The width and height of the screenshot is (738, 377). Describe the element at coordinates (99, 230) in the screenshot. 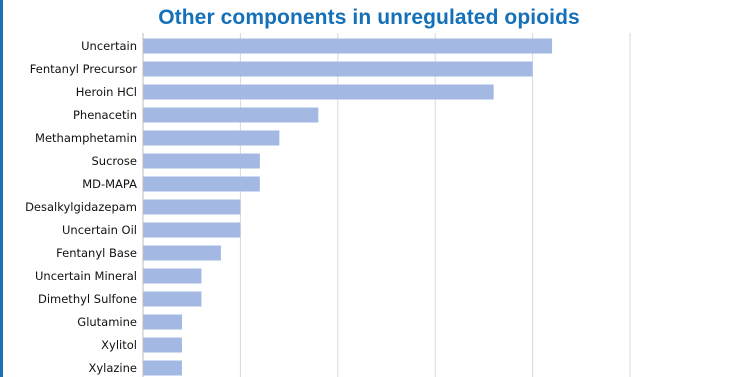

I see `category-label: Uncertain Oil` at that location.